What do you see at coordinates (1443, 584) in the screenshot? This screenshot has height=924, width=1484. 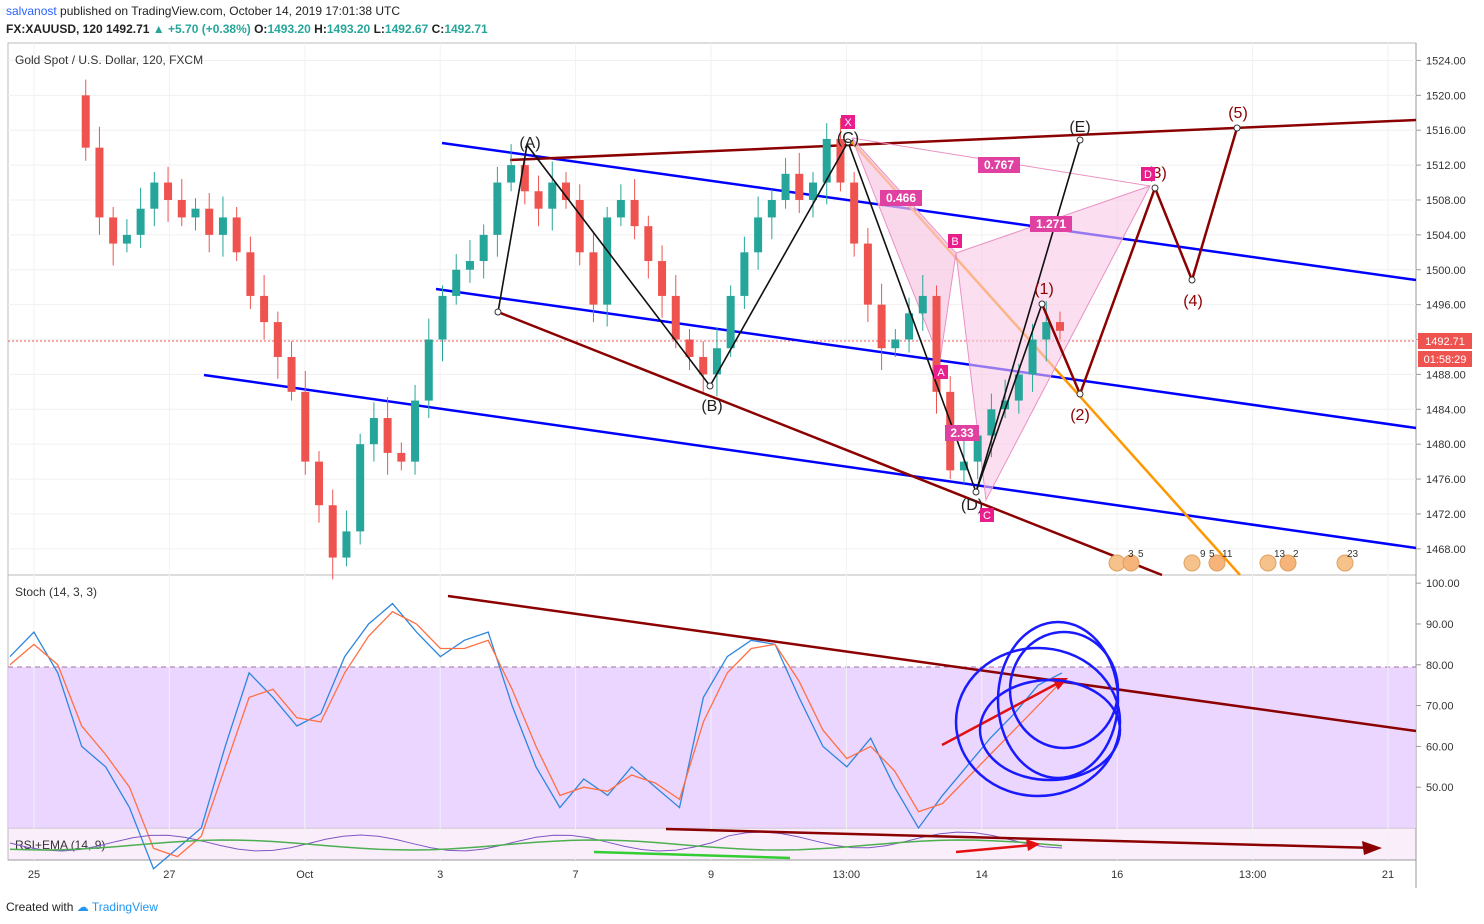 I see `stoch-tick-label: 100.00` at bounding box center [1443, 584].